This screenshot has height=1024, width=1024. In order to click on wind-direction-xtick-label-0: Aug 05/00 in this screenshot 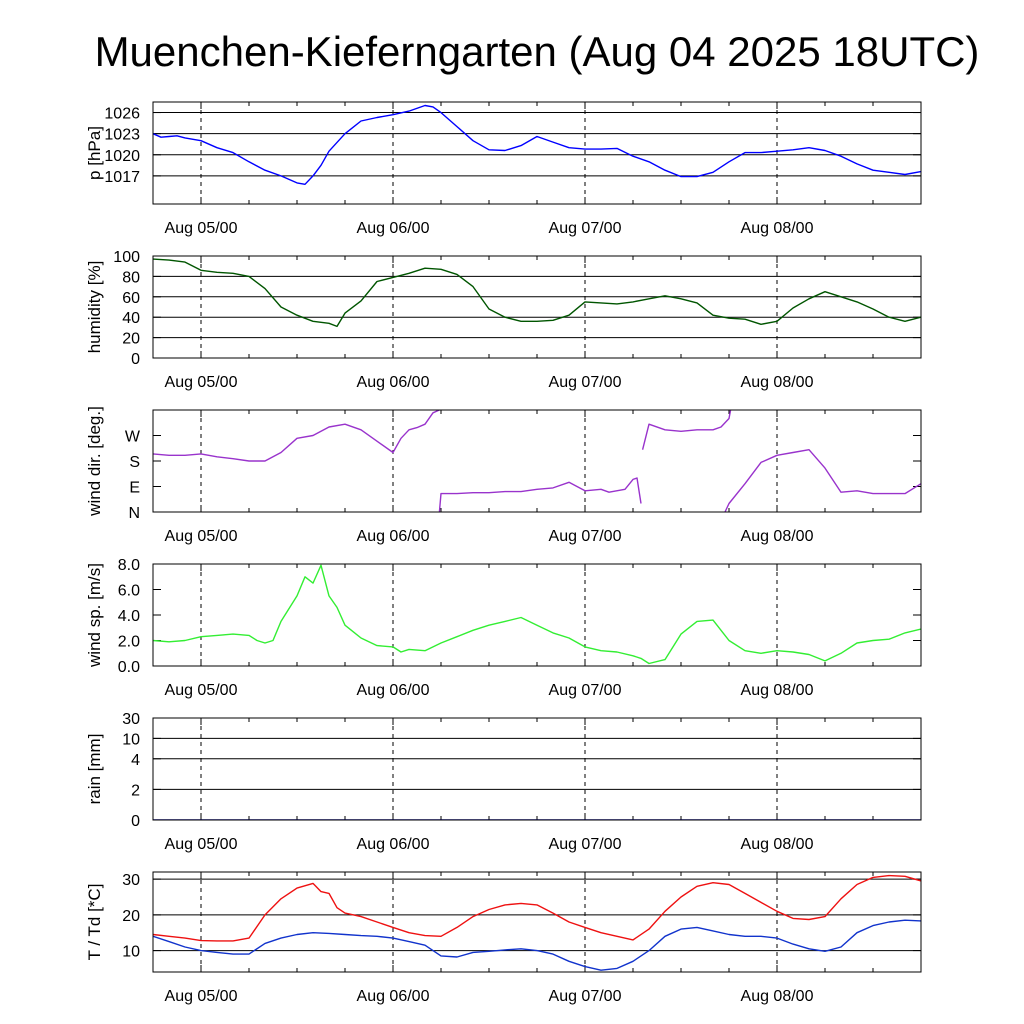, I will do `click(201, 536)`.